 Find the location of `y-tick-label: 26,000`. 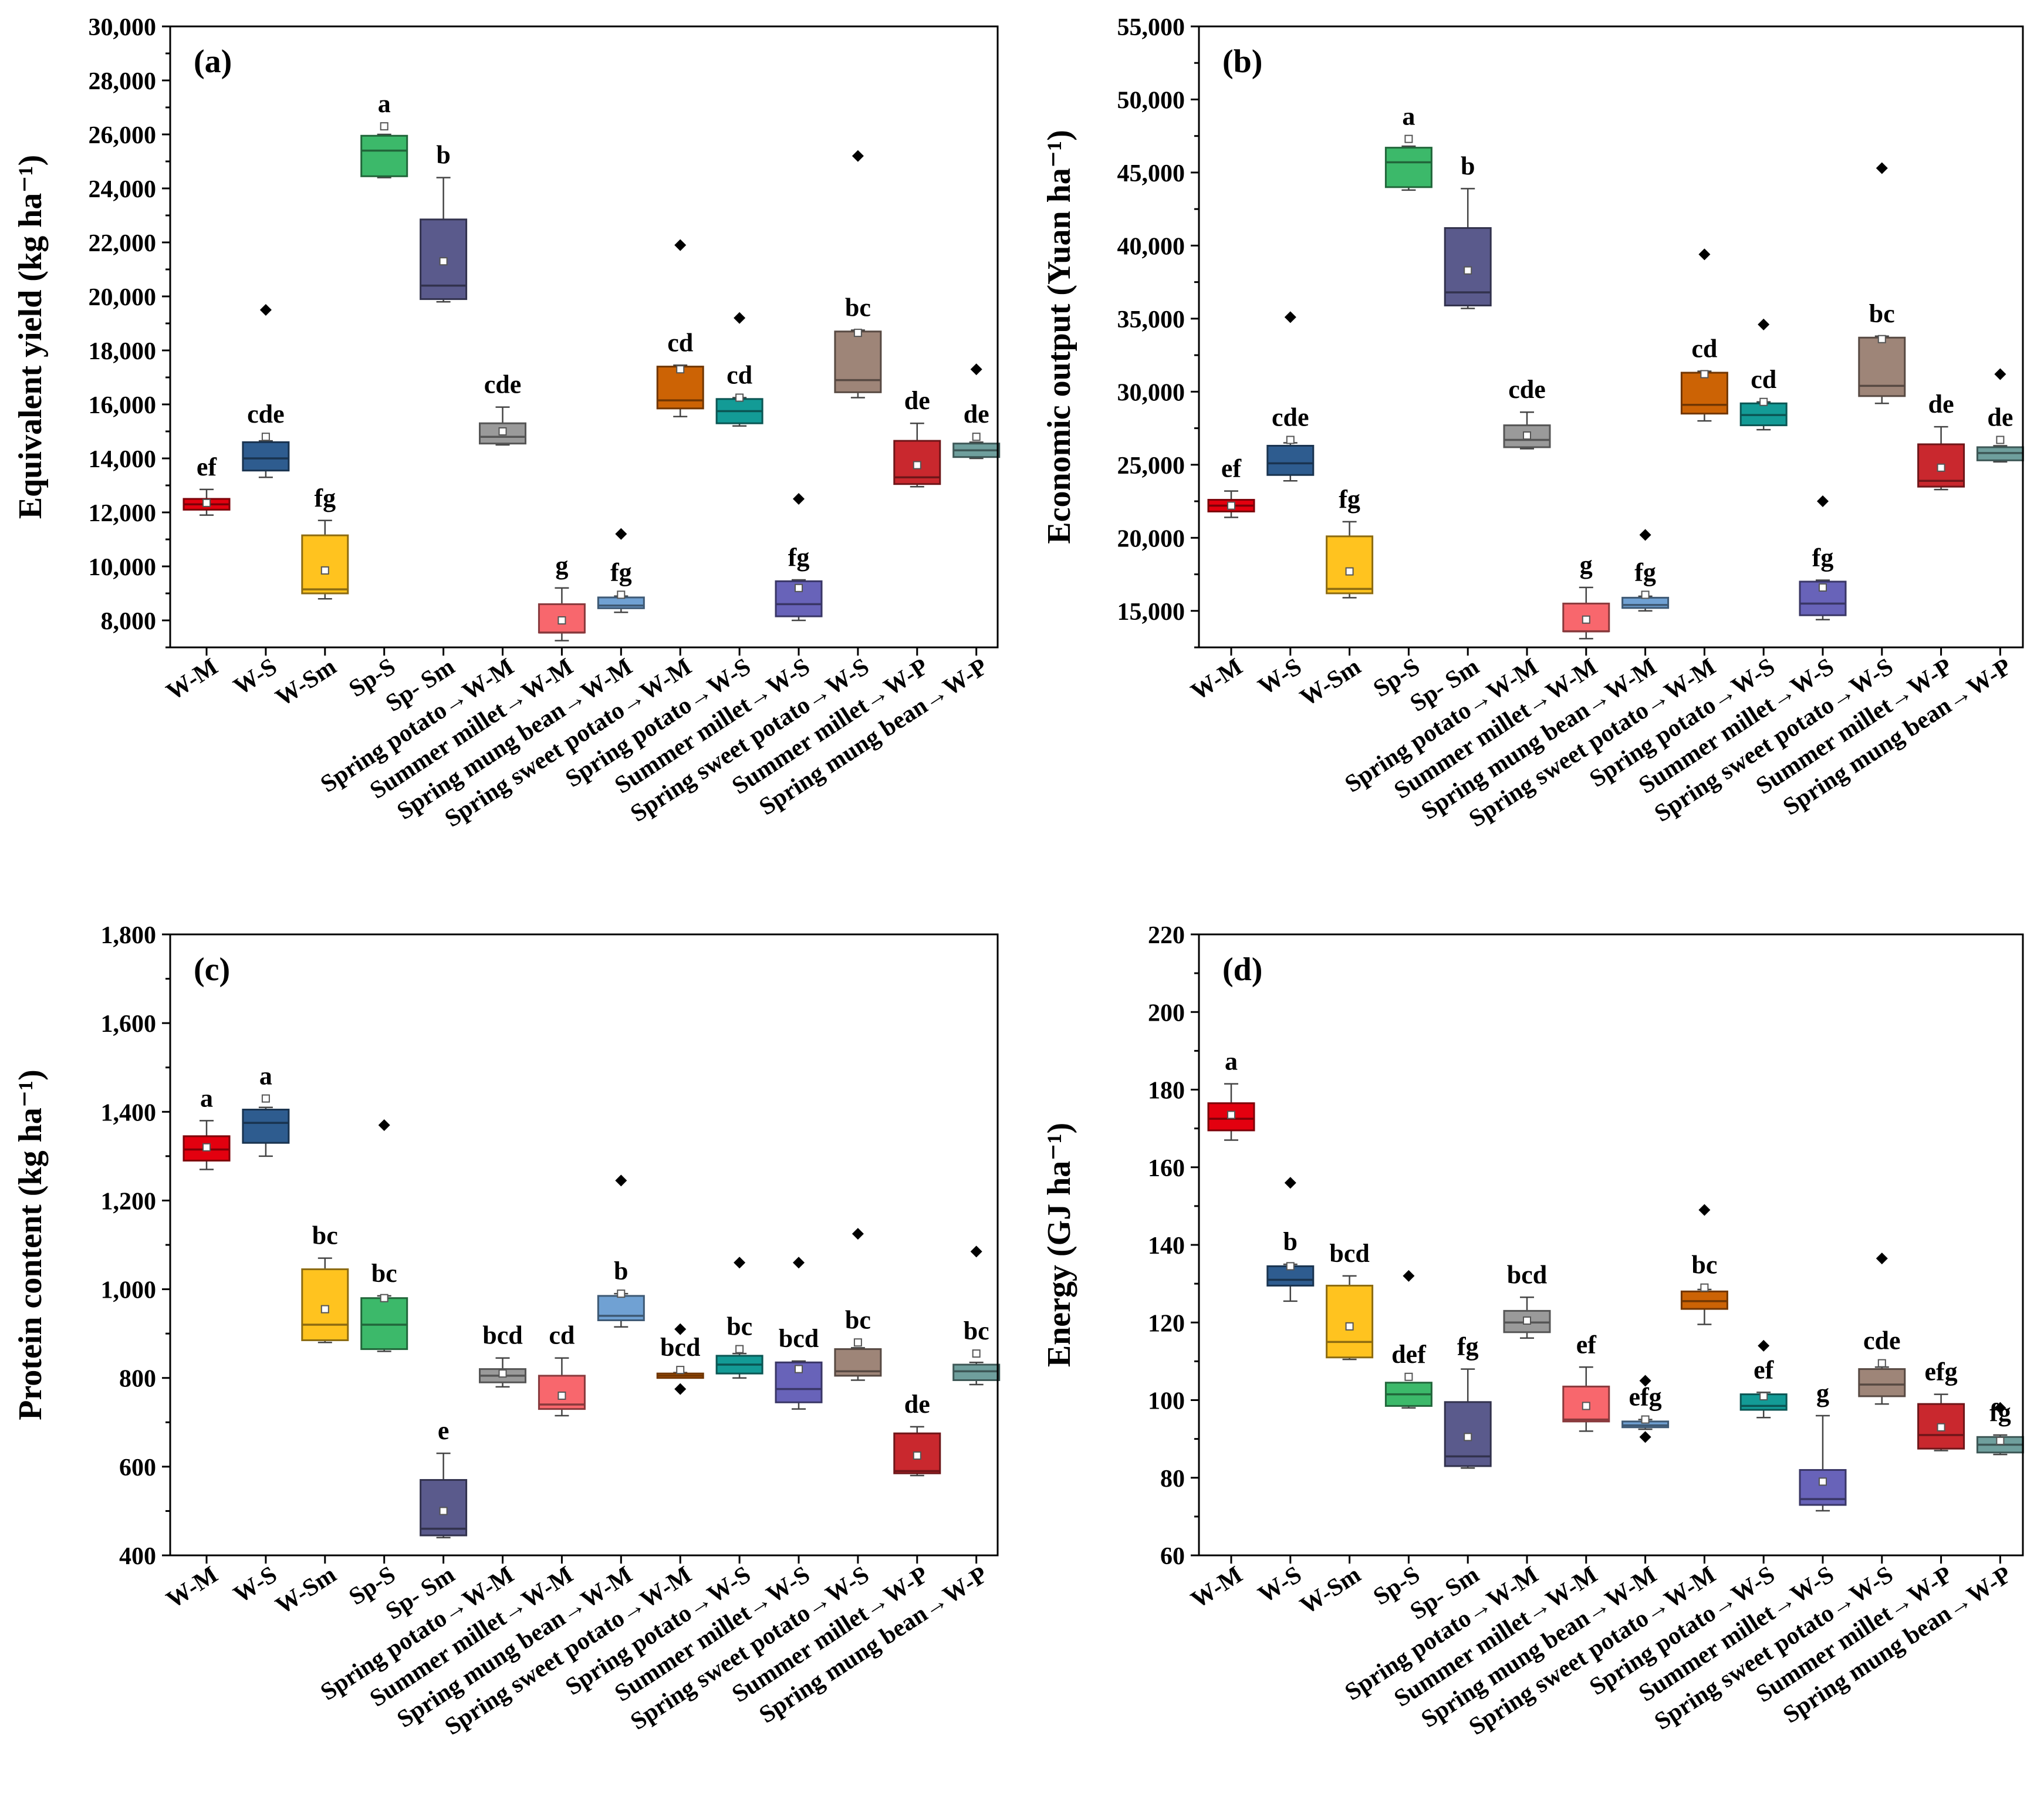

y-tick-label: 26,000 is located at coordinates (123, 135).